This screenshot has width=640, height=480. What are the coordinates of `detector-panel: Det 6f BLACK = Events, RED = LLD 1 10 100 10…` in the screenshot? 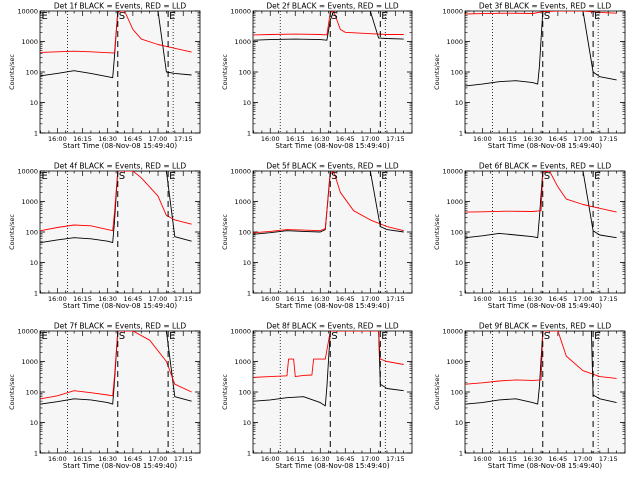 It's located at (529, 236).